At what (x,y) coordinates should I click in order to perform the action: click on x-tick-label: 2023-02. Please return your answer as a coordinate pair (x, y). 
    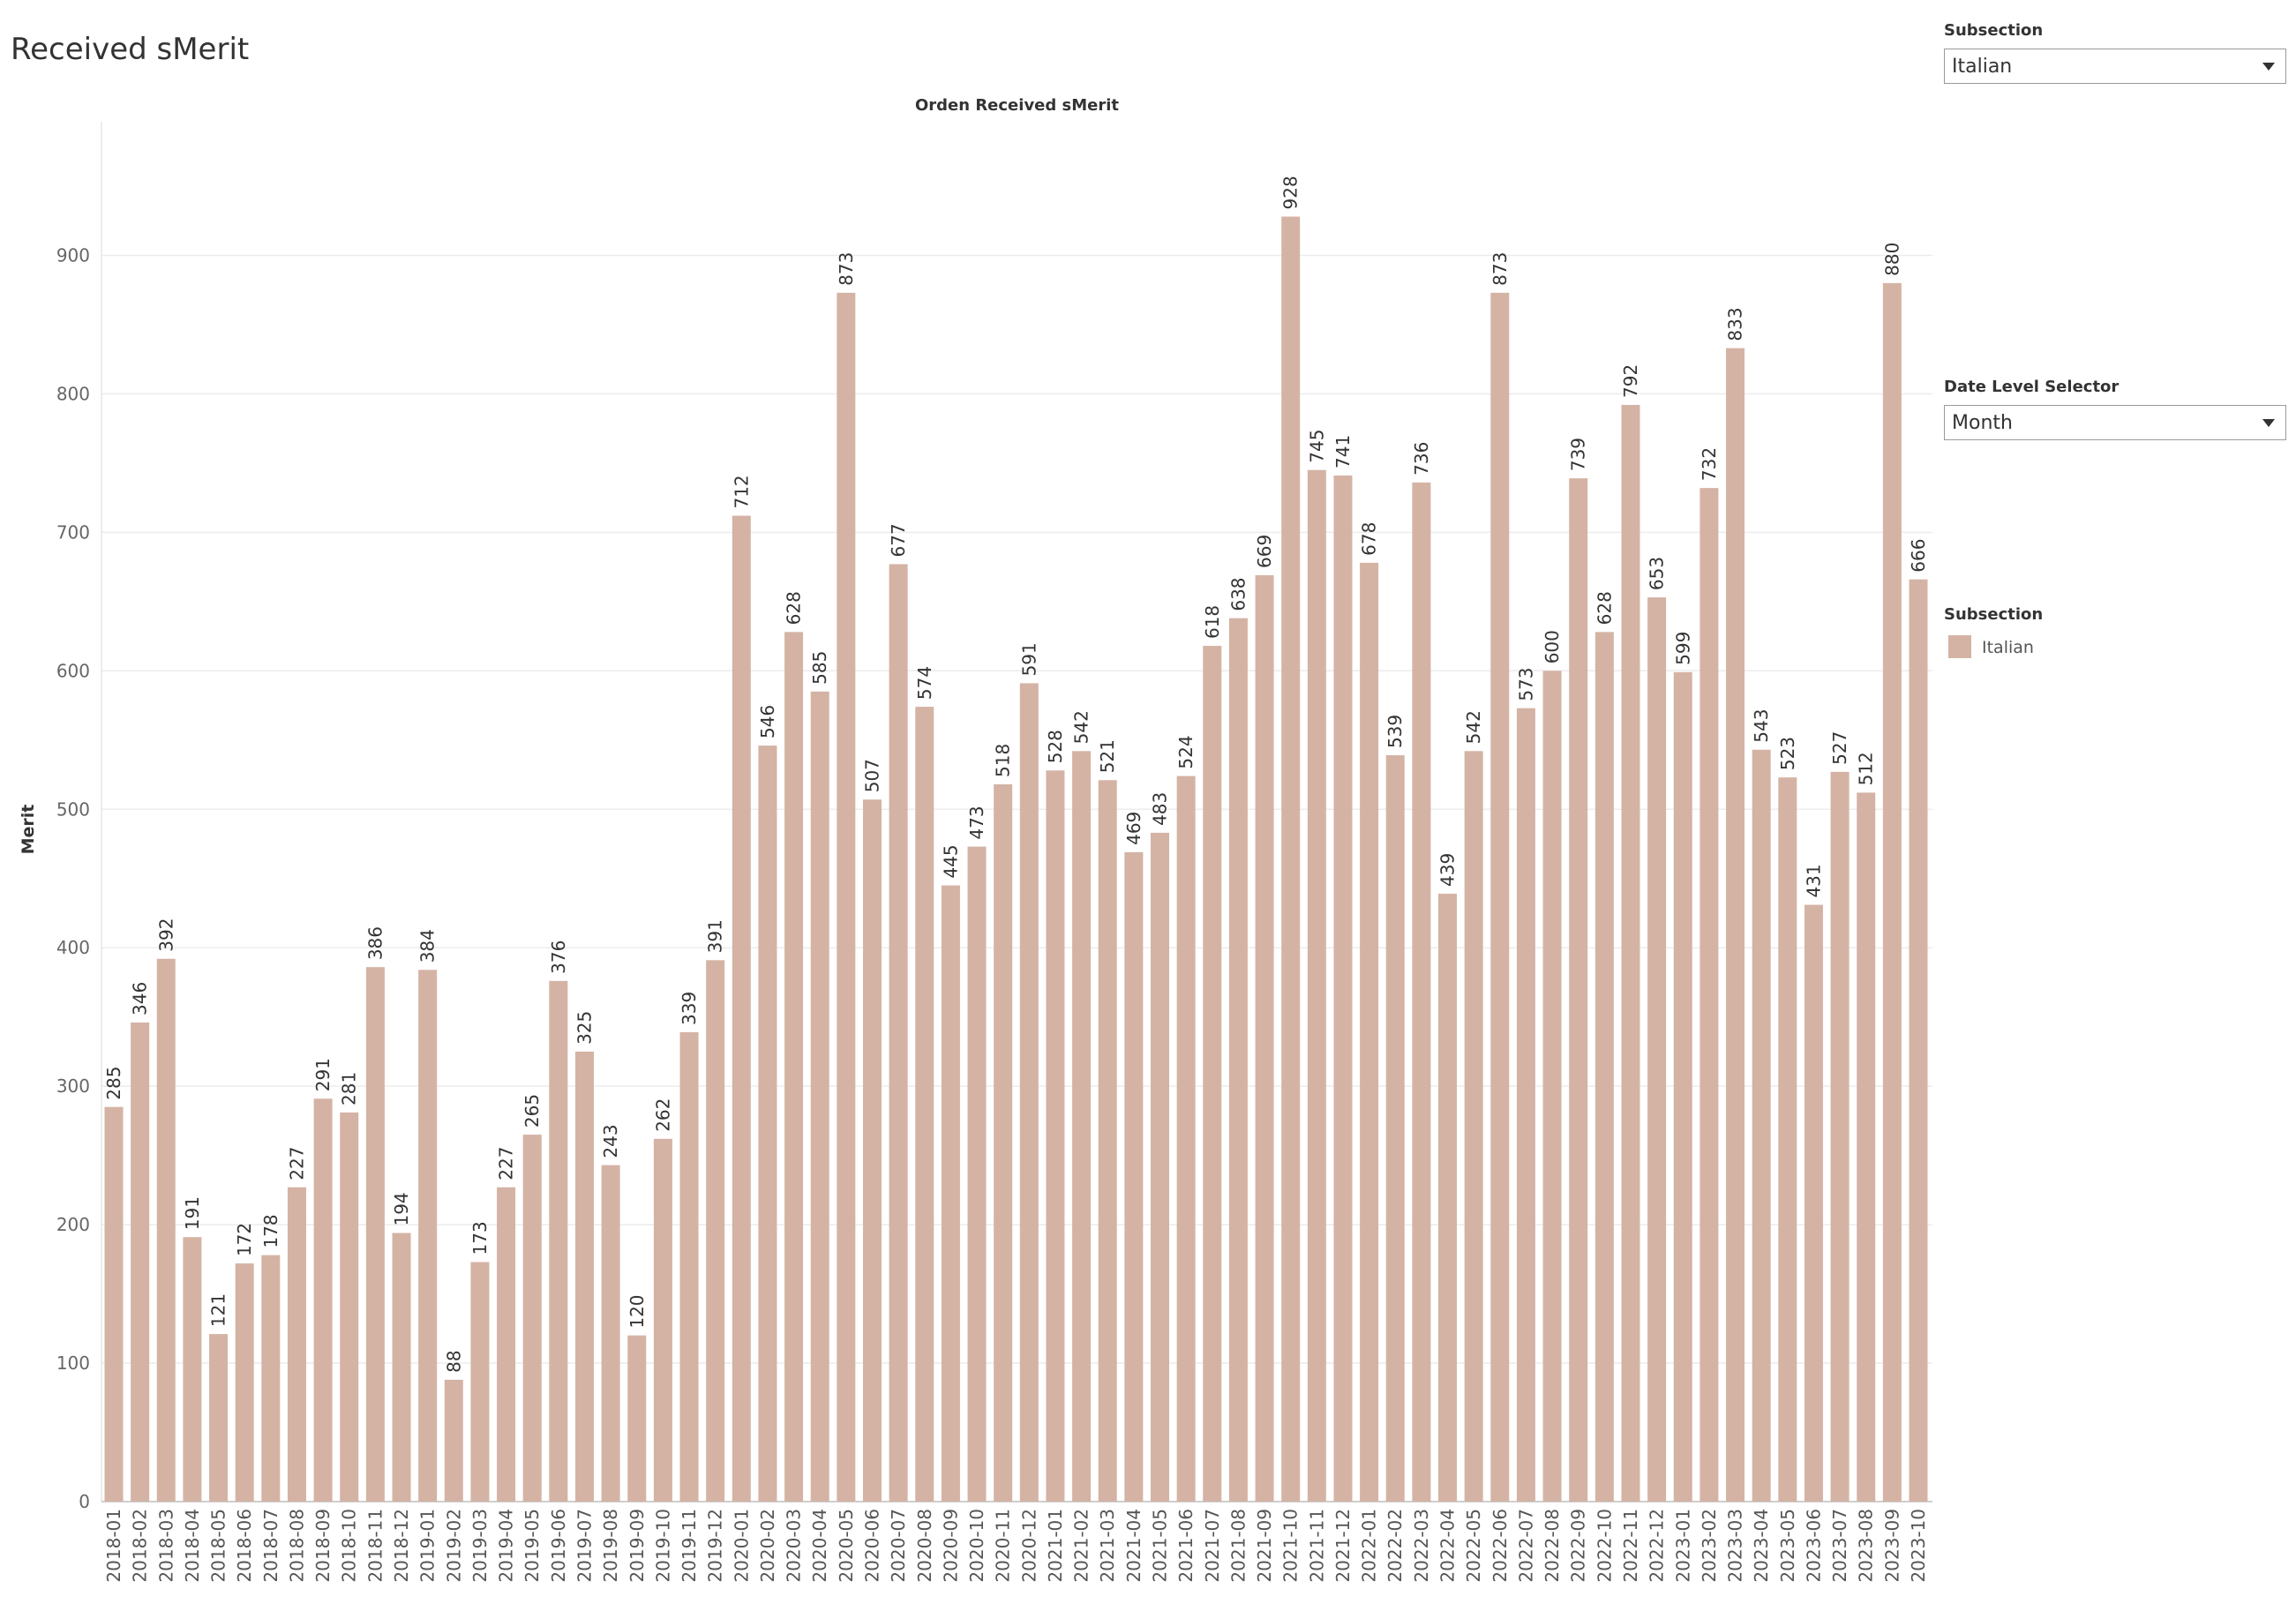
    Looking at the image, I should click on (1709, 1546).